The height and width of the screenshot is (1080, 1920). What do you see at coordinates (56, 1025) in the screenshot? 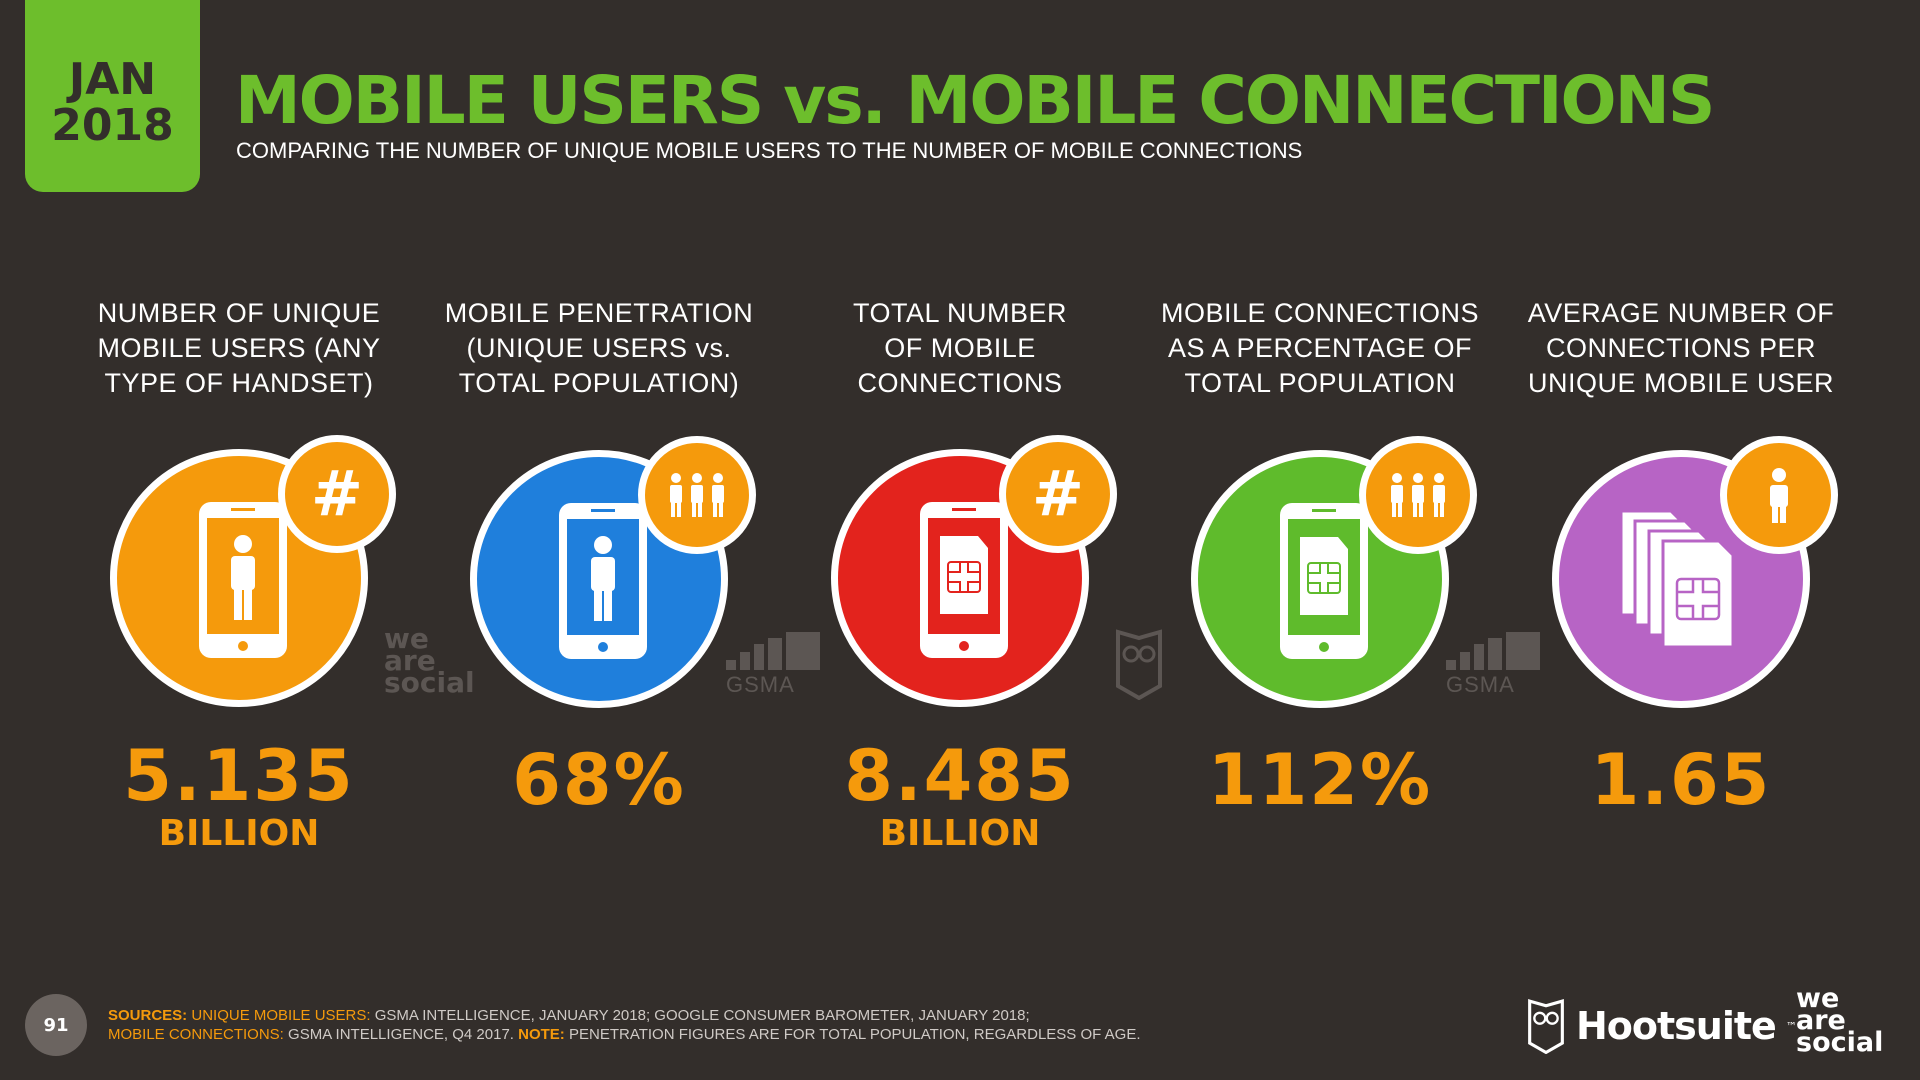
I see `page-number: 91` at bounding box center [56, 1025].